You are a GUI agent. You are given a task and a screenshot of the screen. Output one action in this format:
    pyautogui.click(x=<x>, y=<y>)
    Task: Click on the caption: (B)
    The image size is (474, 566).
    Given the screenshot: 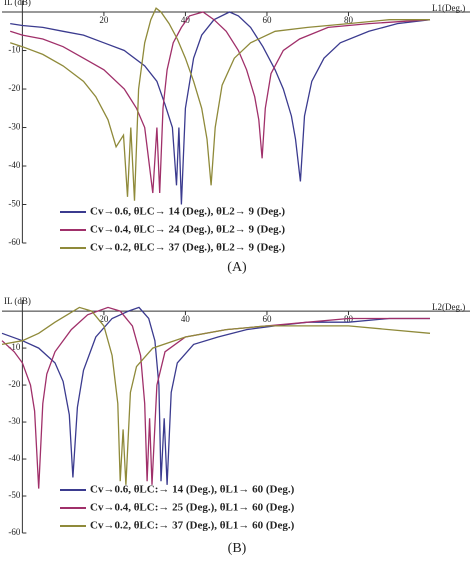 What is the action you would take?
    pyautogui.click(x=237, y=548)
    